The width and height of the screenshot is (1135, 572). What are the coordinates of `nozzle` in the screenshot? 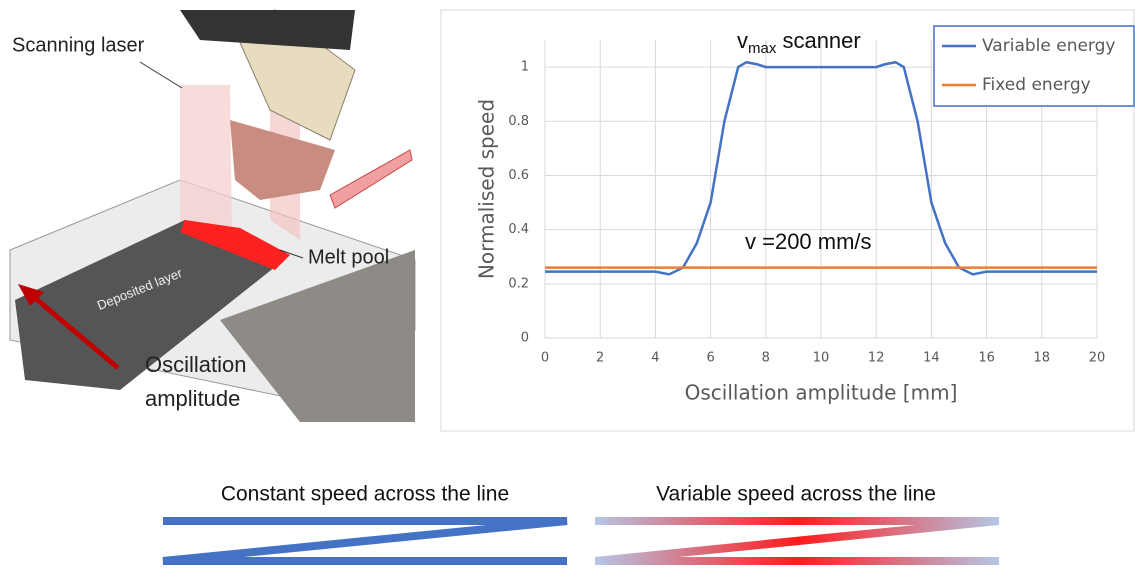 It's located at (282, 160).